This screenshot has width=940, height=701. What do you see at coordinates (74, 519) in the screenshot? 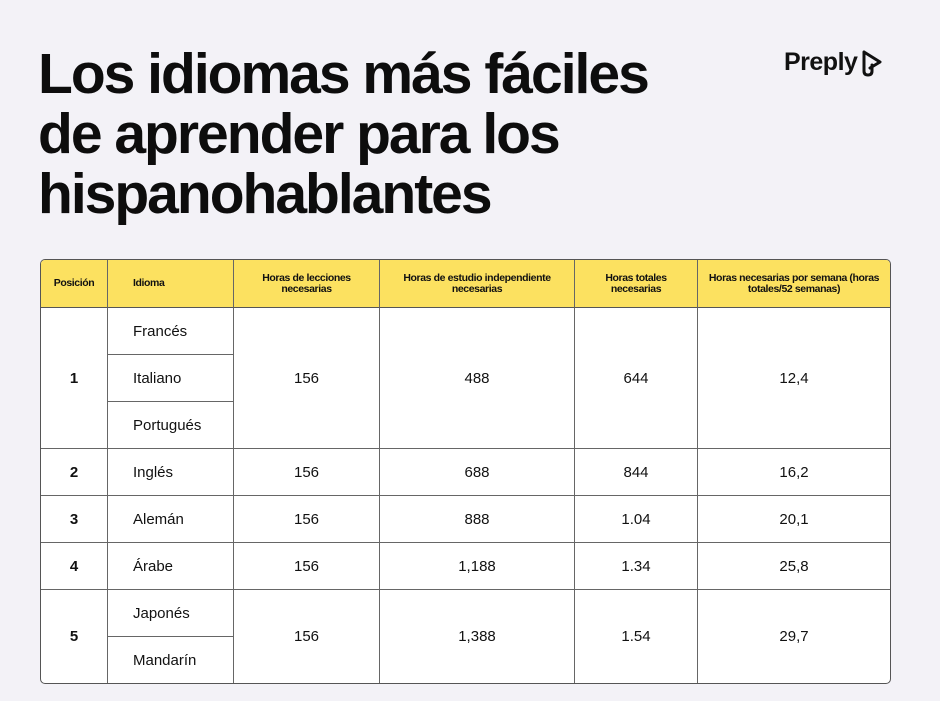
I see `position-cell: 3` at bounding box center [74, 519].